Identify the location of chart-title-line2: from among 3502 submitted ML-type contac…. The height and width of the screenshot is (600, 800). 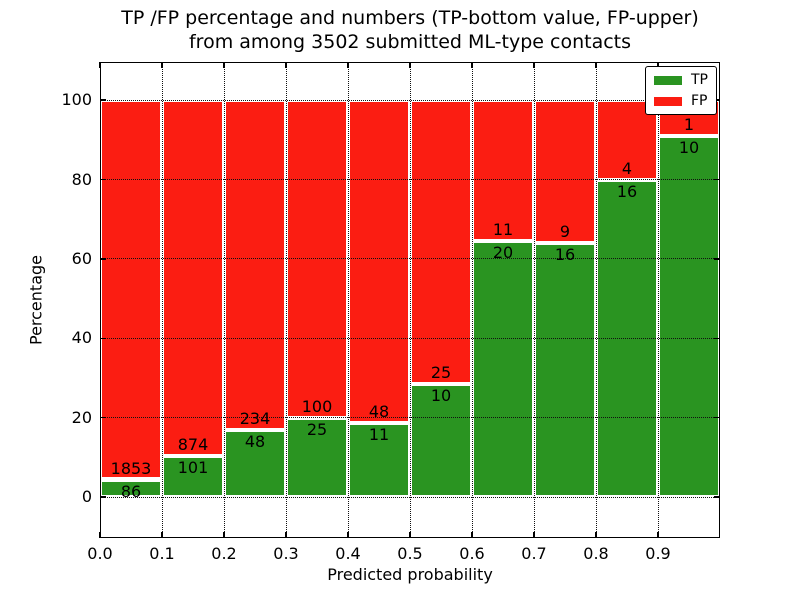
(410, 42).